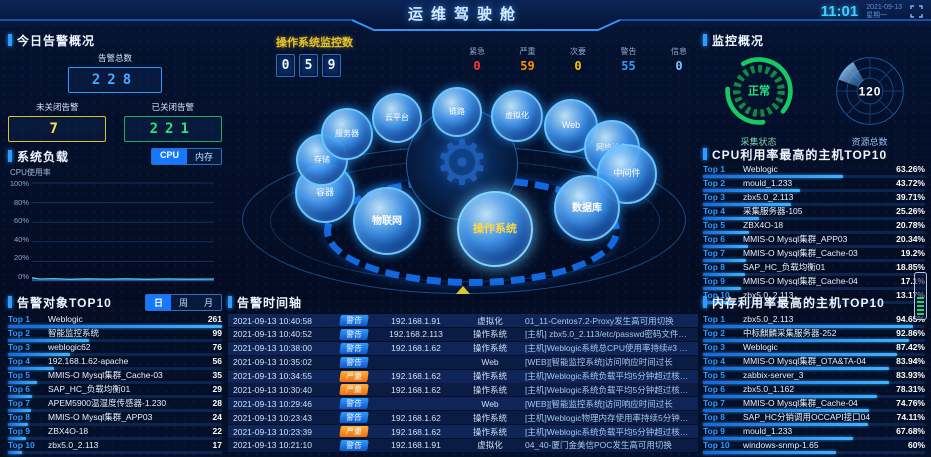 The height and width of the screenshot is (457, 931). I want to click on page-title: 运维驾驶舱, so click(465, 14).